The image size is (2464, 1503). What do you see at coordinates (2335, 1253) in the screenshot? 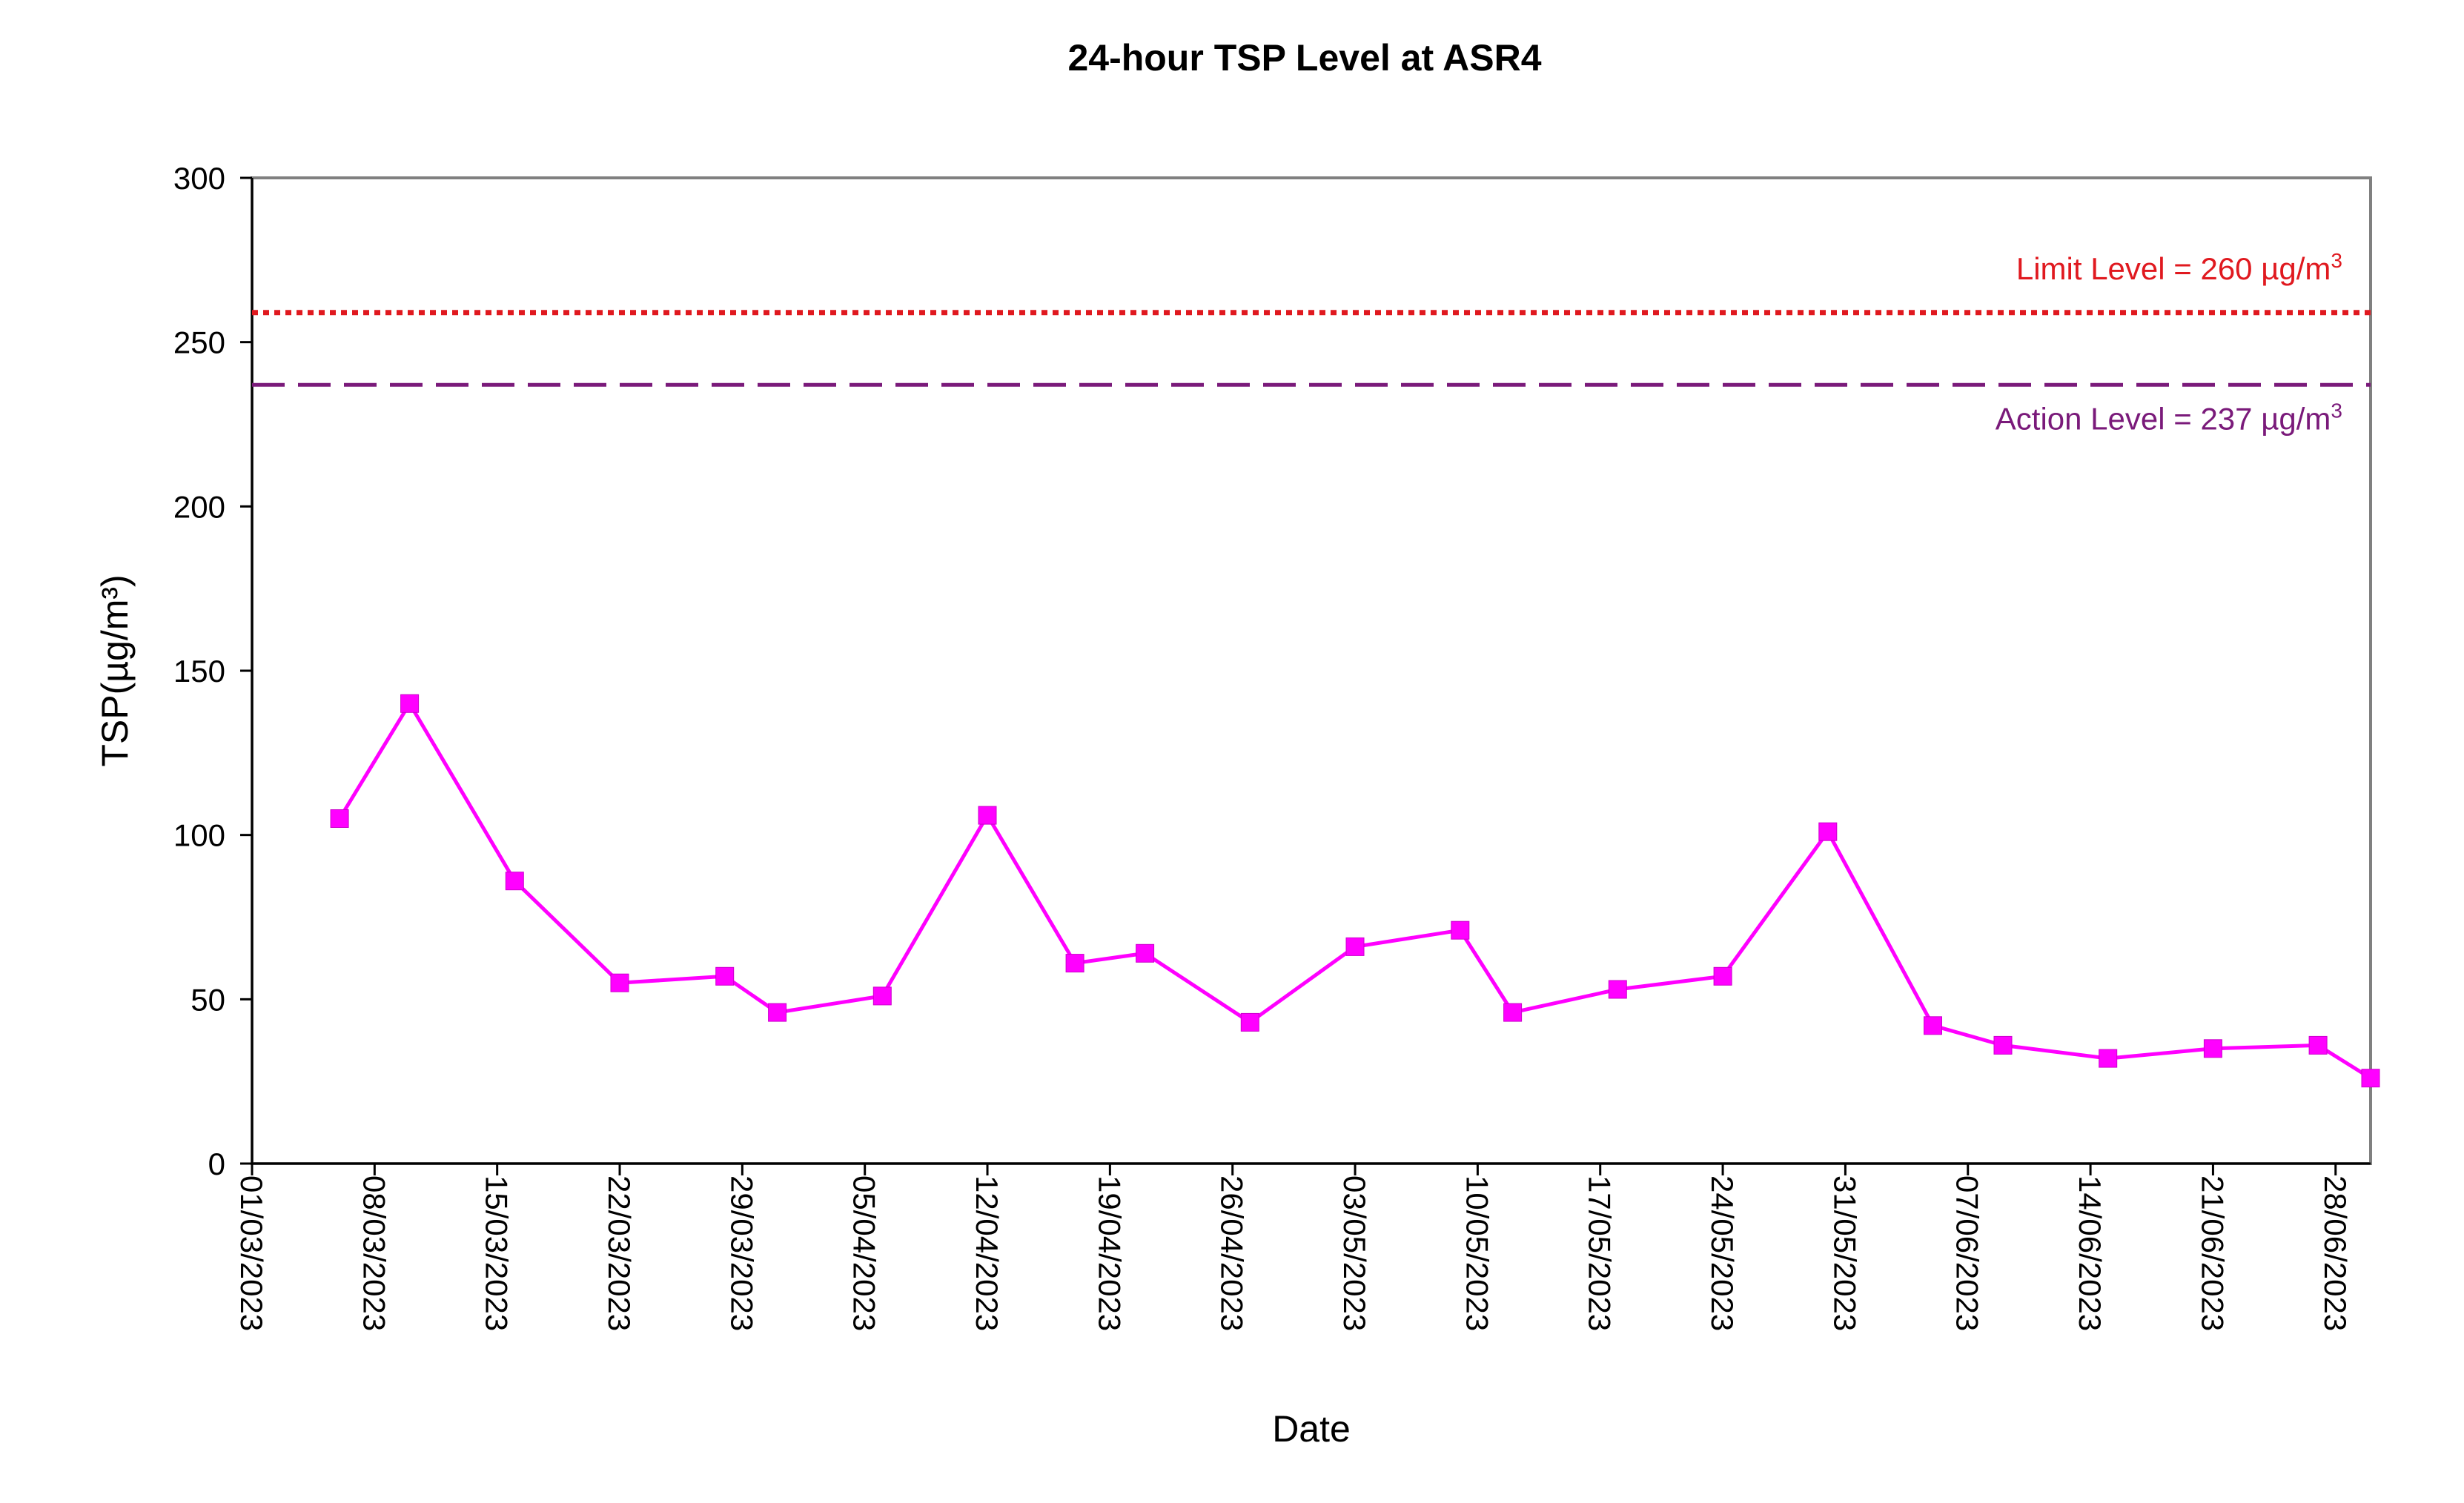
I see `x-tick-label: 28/06/2023` at bounding box center [2335, 1253].